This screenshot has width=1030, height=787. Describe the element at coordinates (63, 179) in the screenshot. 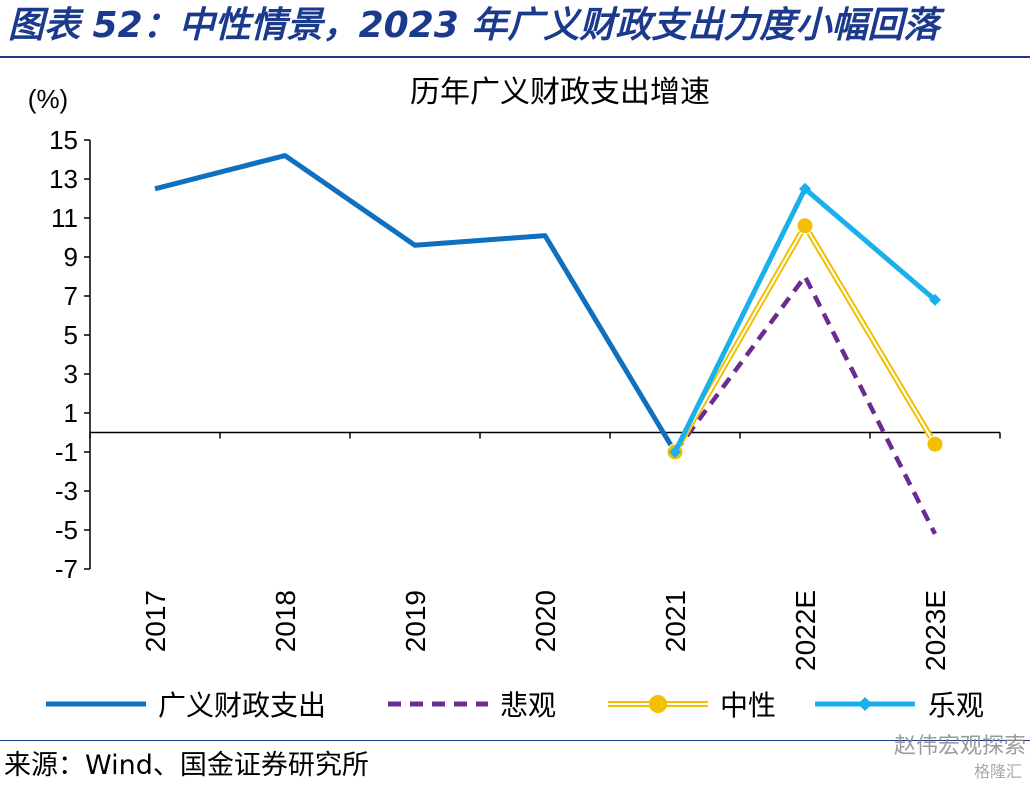

I see `y-tick-label: 13` at that location.